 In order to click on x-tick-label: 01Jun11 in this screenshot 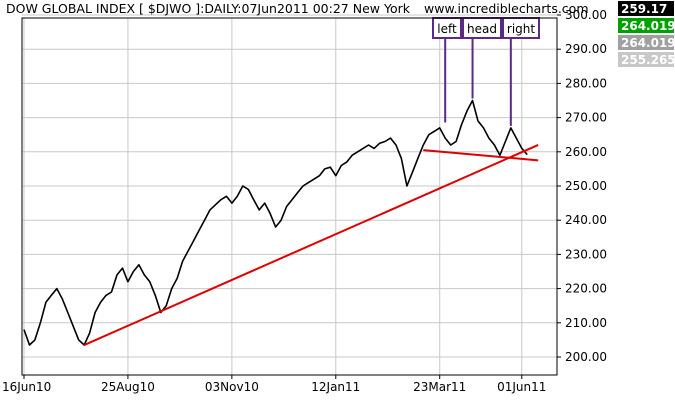, I will do `click(521, 387)`.